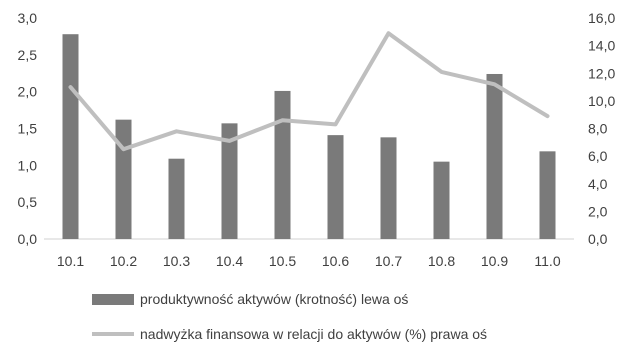 The image size is (626, 344). I want to click on x-tick-label: 10.2, so click(123, 261).